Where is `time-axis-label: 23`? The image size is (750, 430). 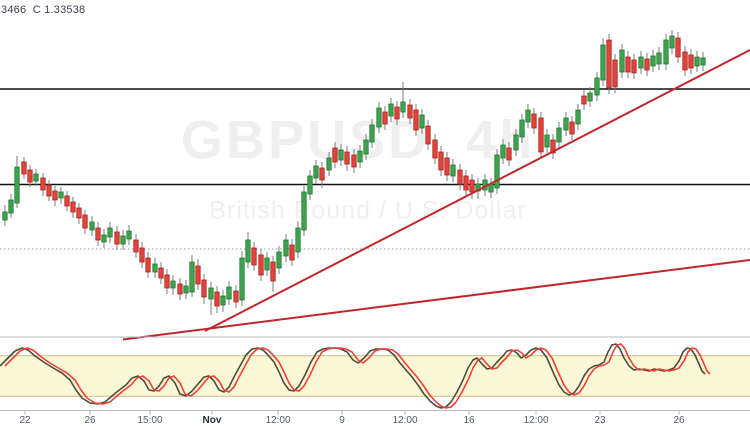 time-axis-label: 23 is located at coordinates (600, 420).